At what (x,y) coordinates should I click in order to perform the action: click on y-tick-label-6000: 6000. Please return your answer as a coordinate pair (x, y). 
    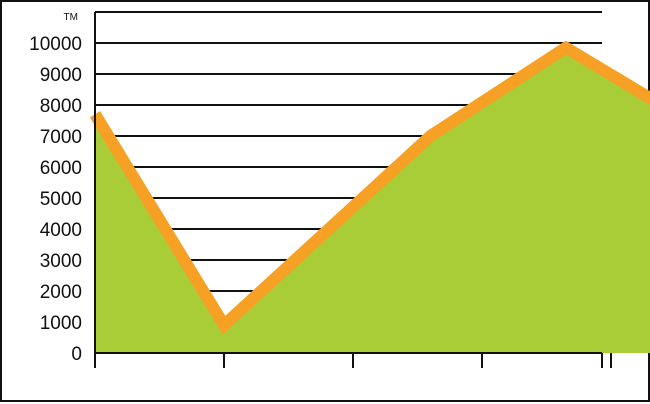
    Looking at the image, I should click on (61, 168).